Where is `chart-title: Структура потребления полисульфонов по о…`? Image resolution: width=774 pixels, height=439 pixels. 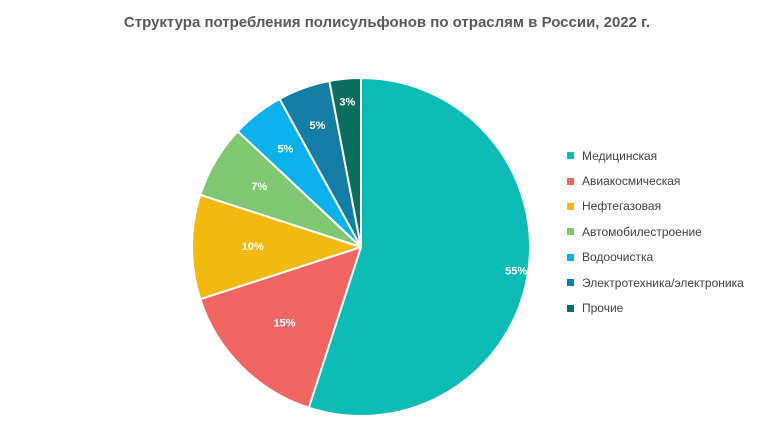
chart-title: Структура потребления полисульфонов по о… is located at coordinates (387, 22).